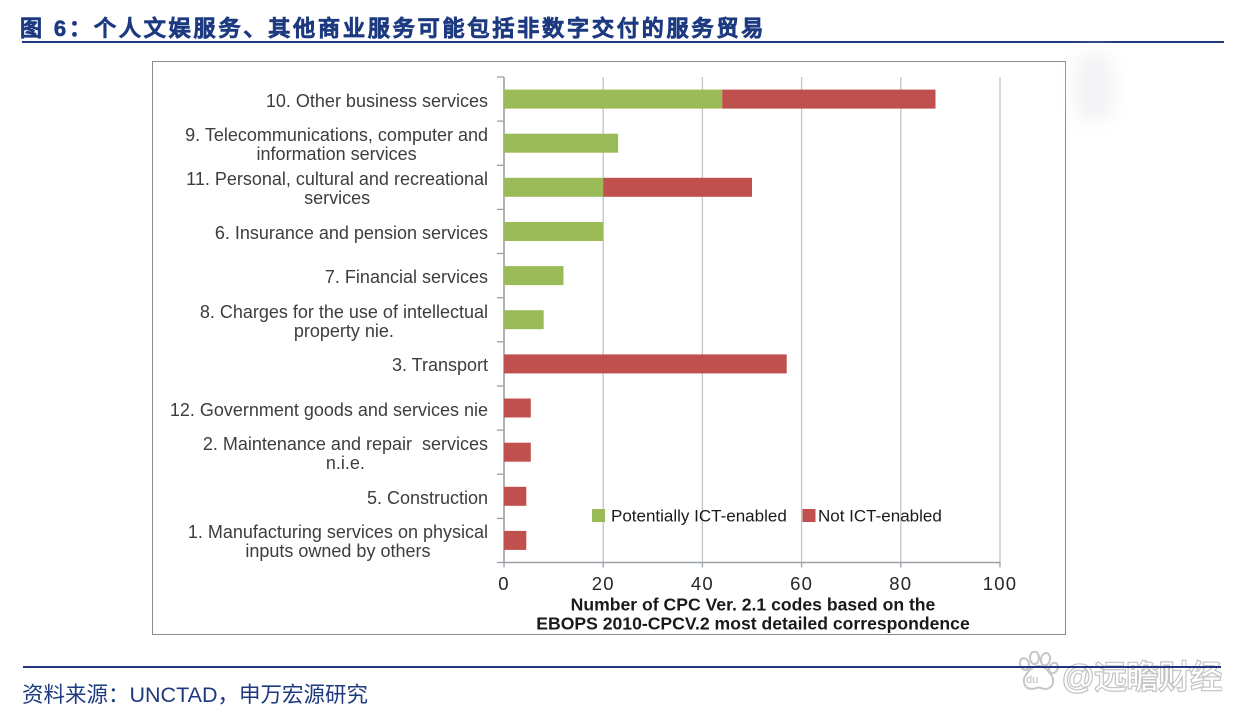 This screenshot has height=718, width=1242. What do you see at coordinates (699, 516) in the screenshot?
I see `svg-text: Potentially ICT-enabled` at bounding box center [699, 516].